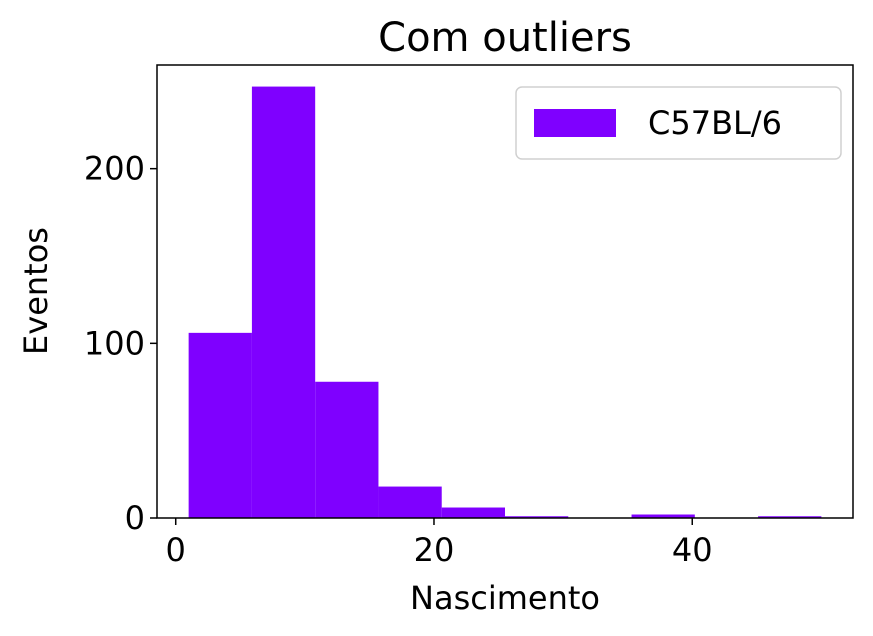 Image resolution: width=873 pixels, height=636 pixels. Describe the element at coordinates (505, 38) in the screenshot. I see `chart-title: Com outliers` at that location.